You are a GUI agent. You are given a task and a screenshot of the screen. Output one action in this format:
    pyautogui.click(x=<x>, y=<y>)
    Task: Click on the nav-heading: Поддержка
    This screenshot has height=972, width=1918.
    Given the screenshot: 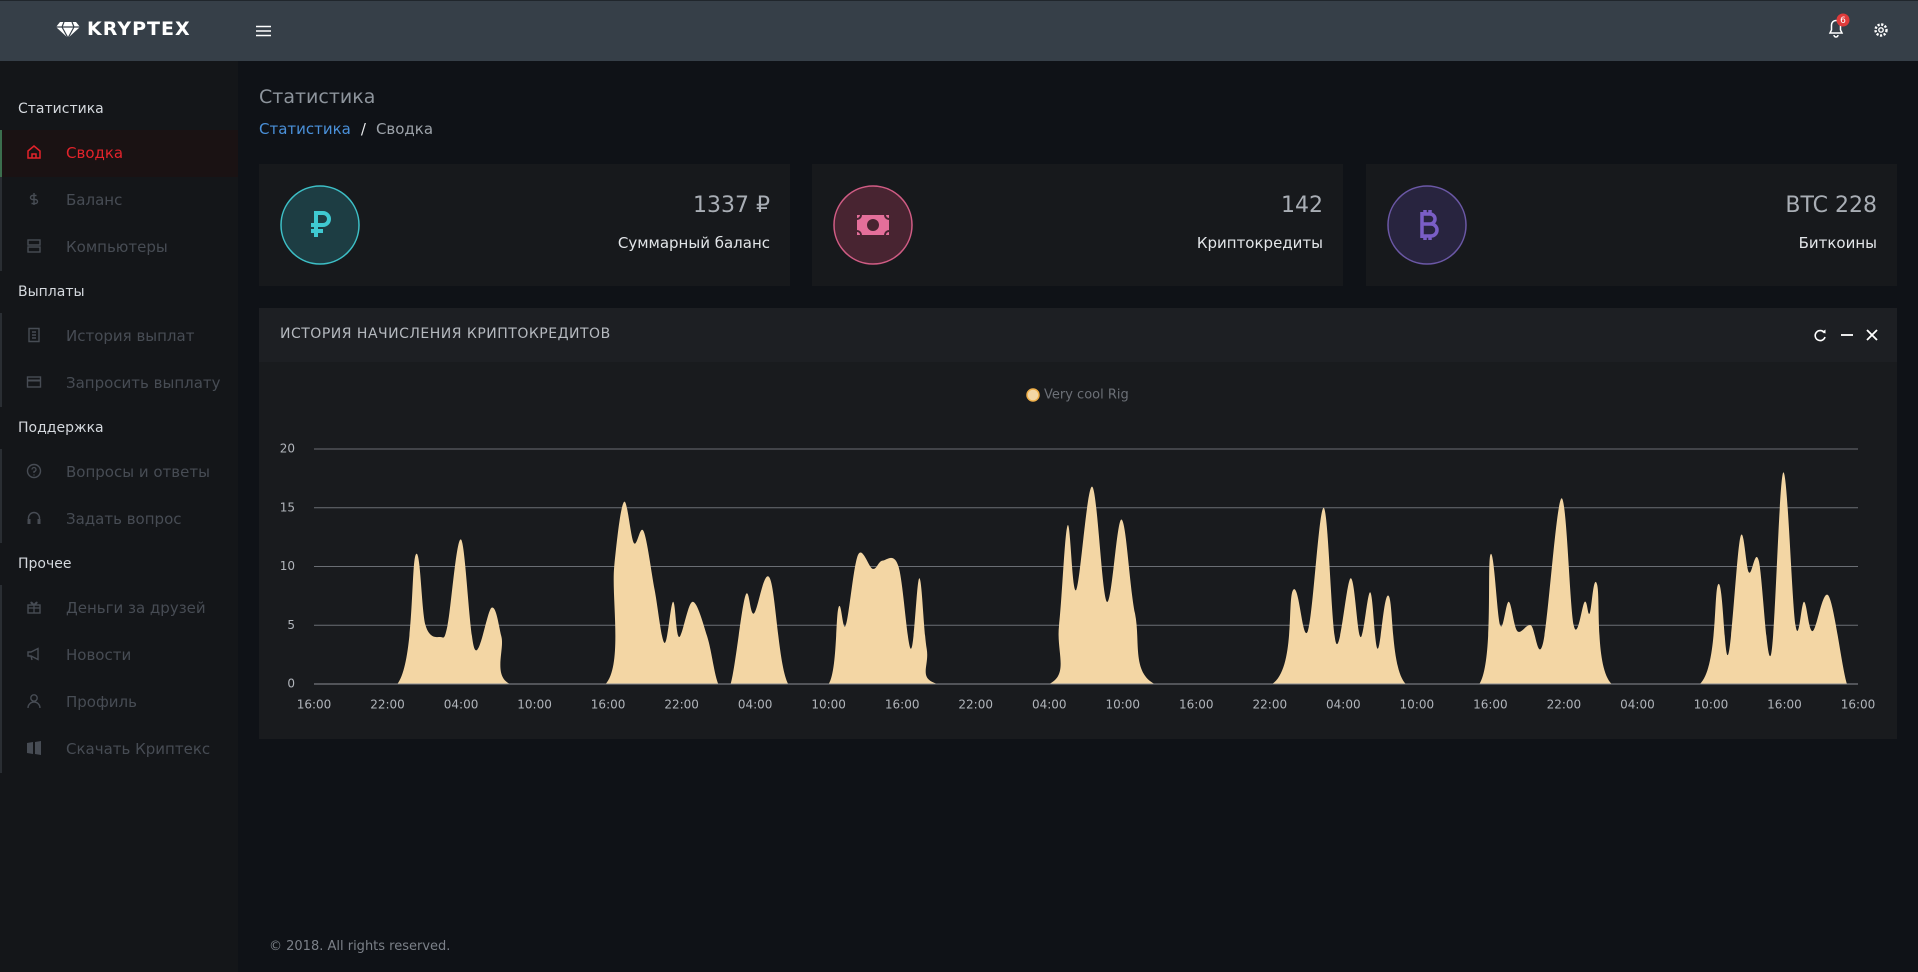 What is the action you would take?
    pyautogui.click(x=61, y=428)
    